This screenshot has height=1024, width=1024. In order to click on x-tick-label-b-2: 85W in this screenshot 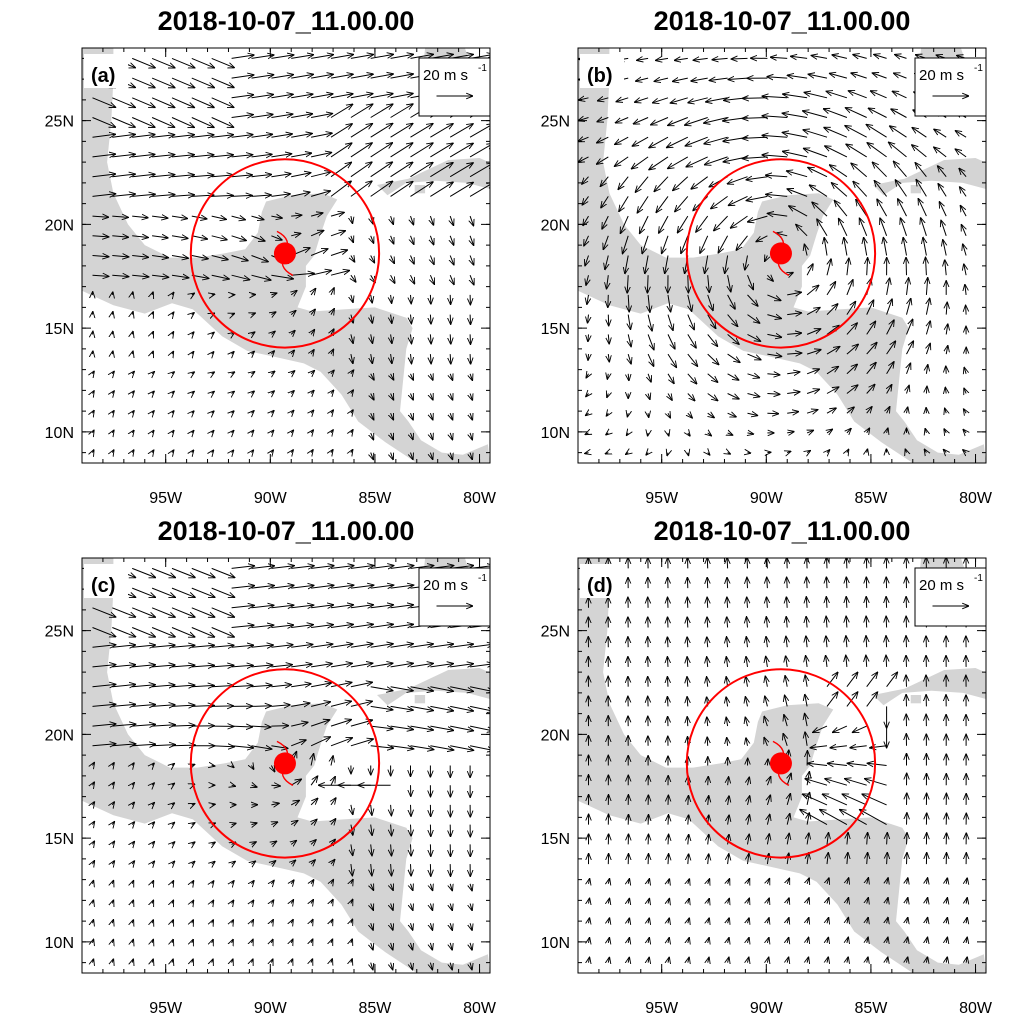, I will do `click(871, 498)`.